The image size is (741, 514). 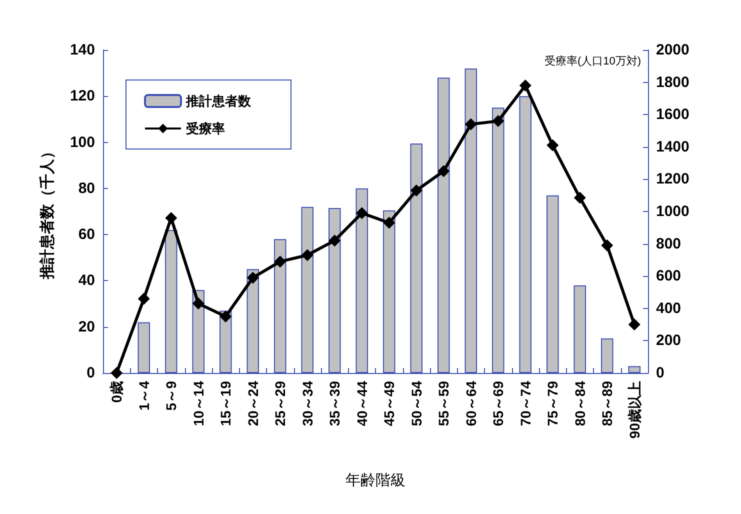 What do you see at coordinates (444, 403) in the screenshot?
I see `x-tick-label: 55～59` at bounding box center [444, 403].